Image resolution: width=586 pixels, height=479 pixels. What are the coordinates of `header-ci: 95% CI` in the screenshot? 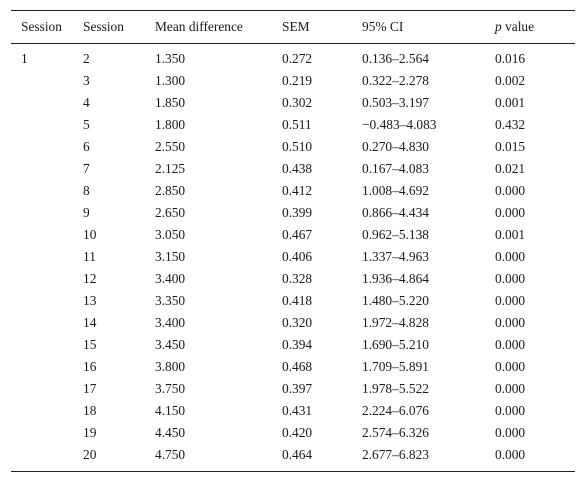 It's located at (383, 26).